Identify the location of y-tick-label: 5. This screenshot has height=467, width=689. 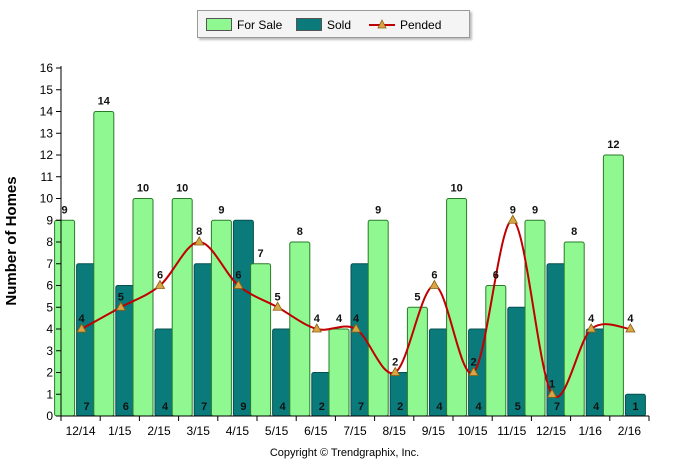
(49, 307).